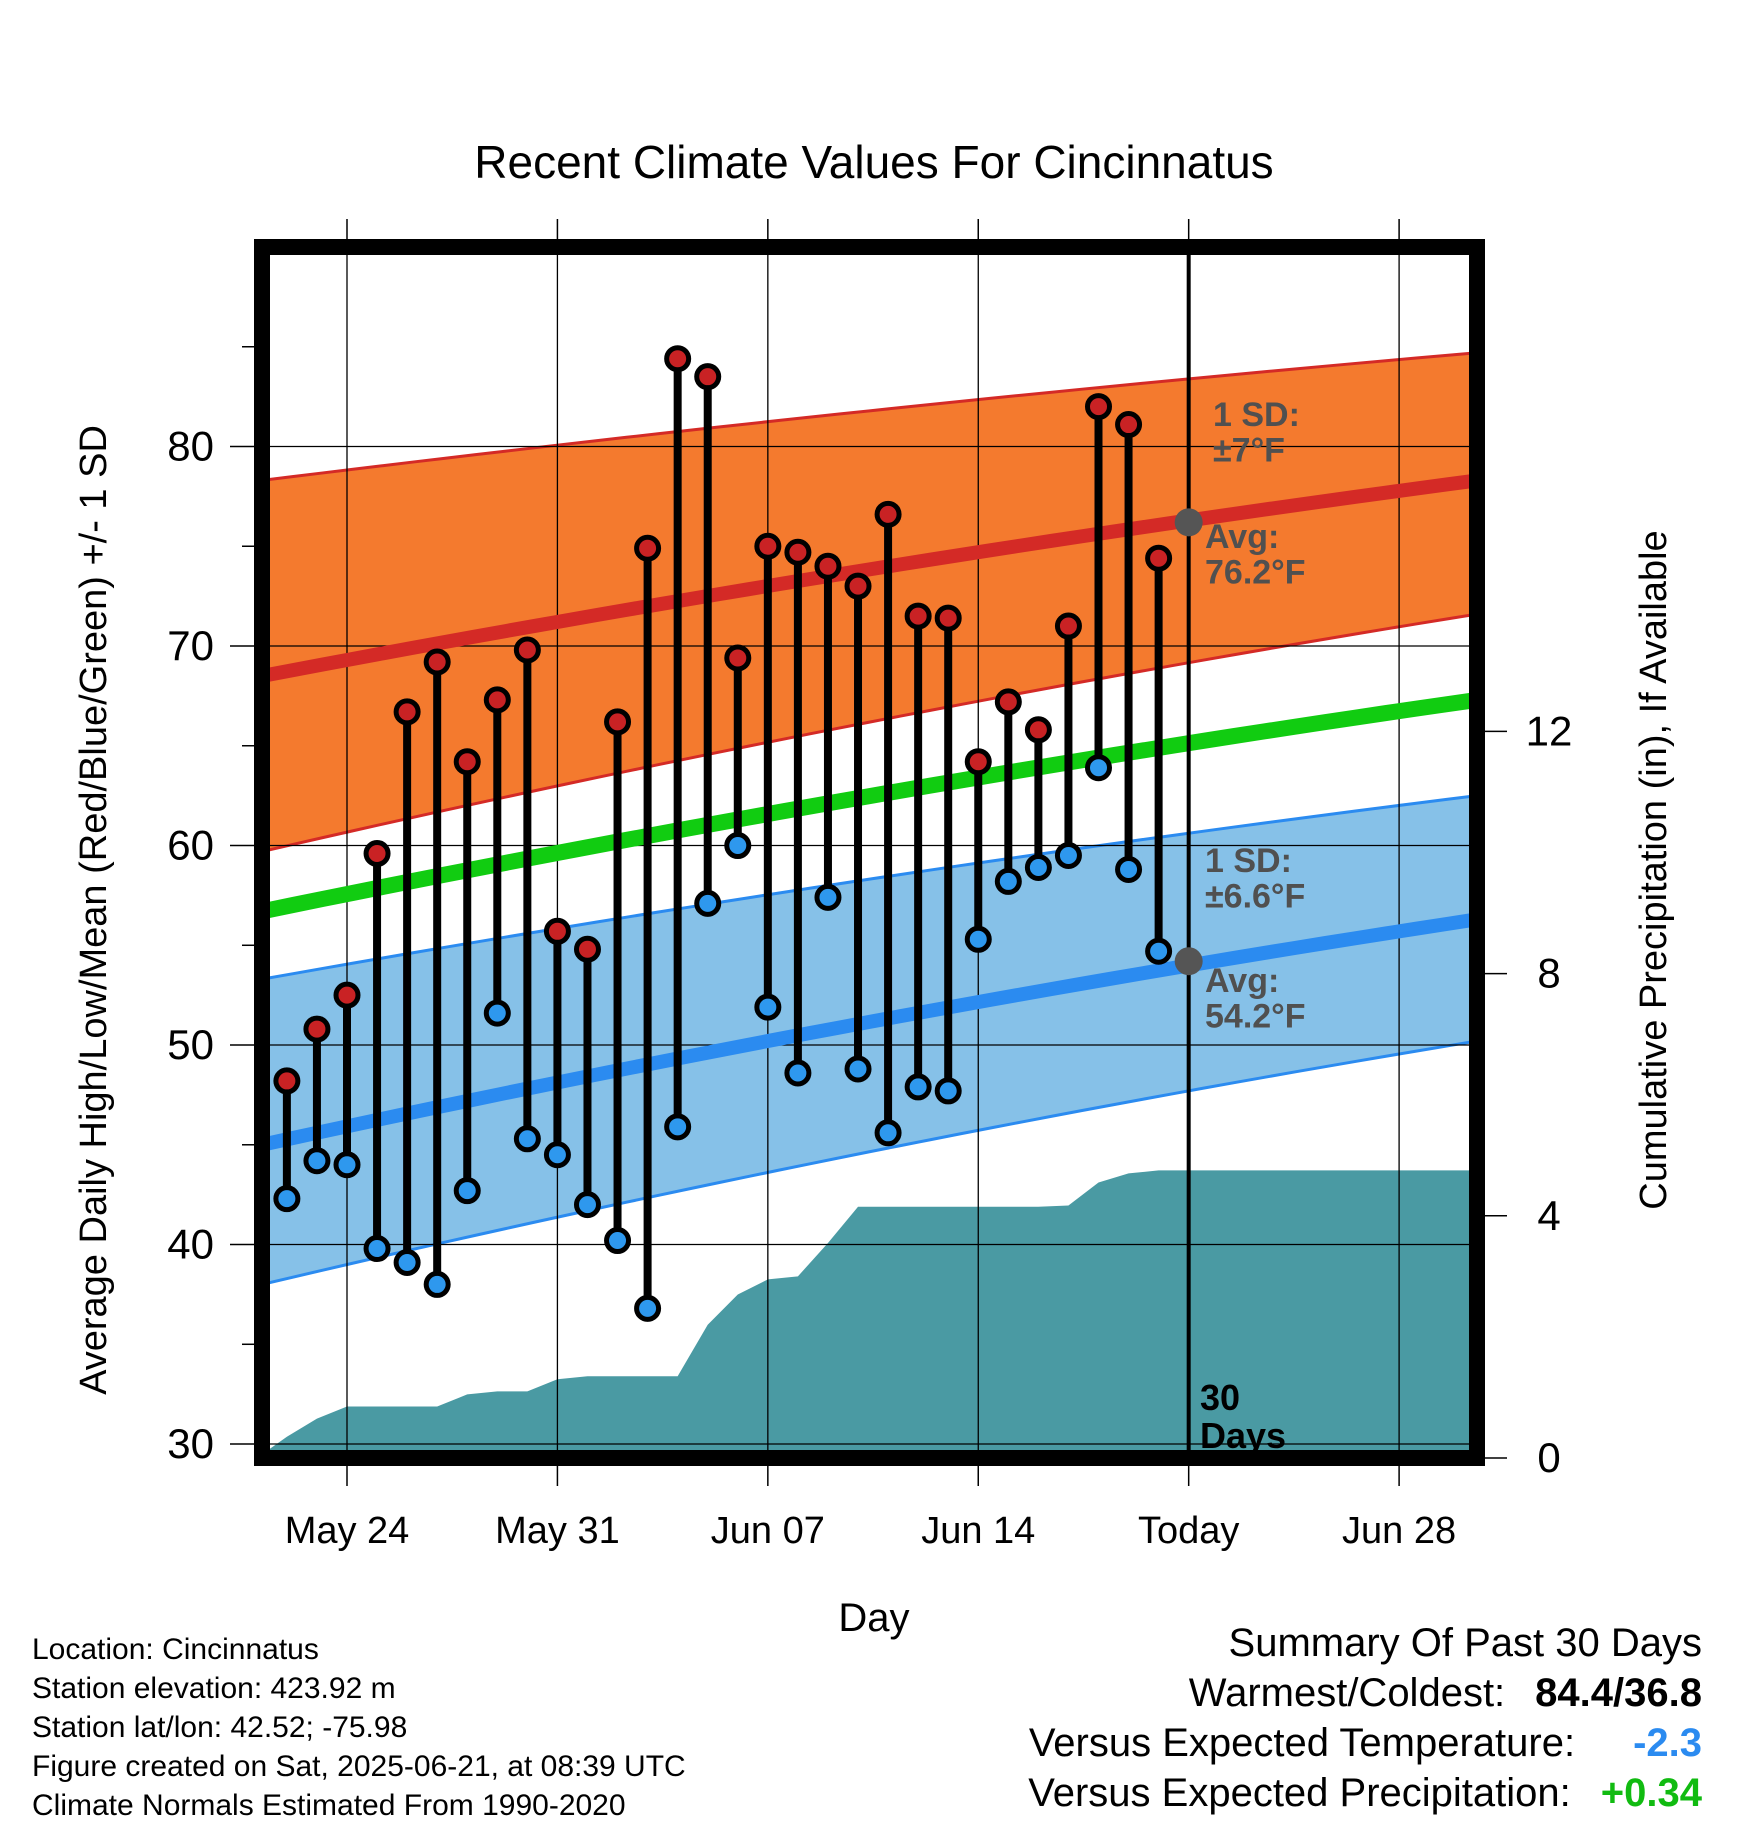 The image size is (1748, 1828). What do you see at coordinates (1667, 1743) in the screenshot?
I see `temp-value: -2.3` at bounding box center [1667, 1743].